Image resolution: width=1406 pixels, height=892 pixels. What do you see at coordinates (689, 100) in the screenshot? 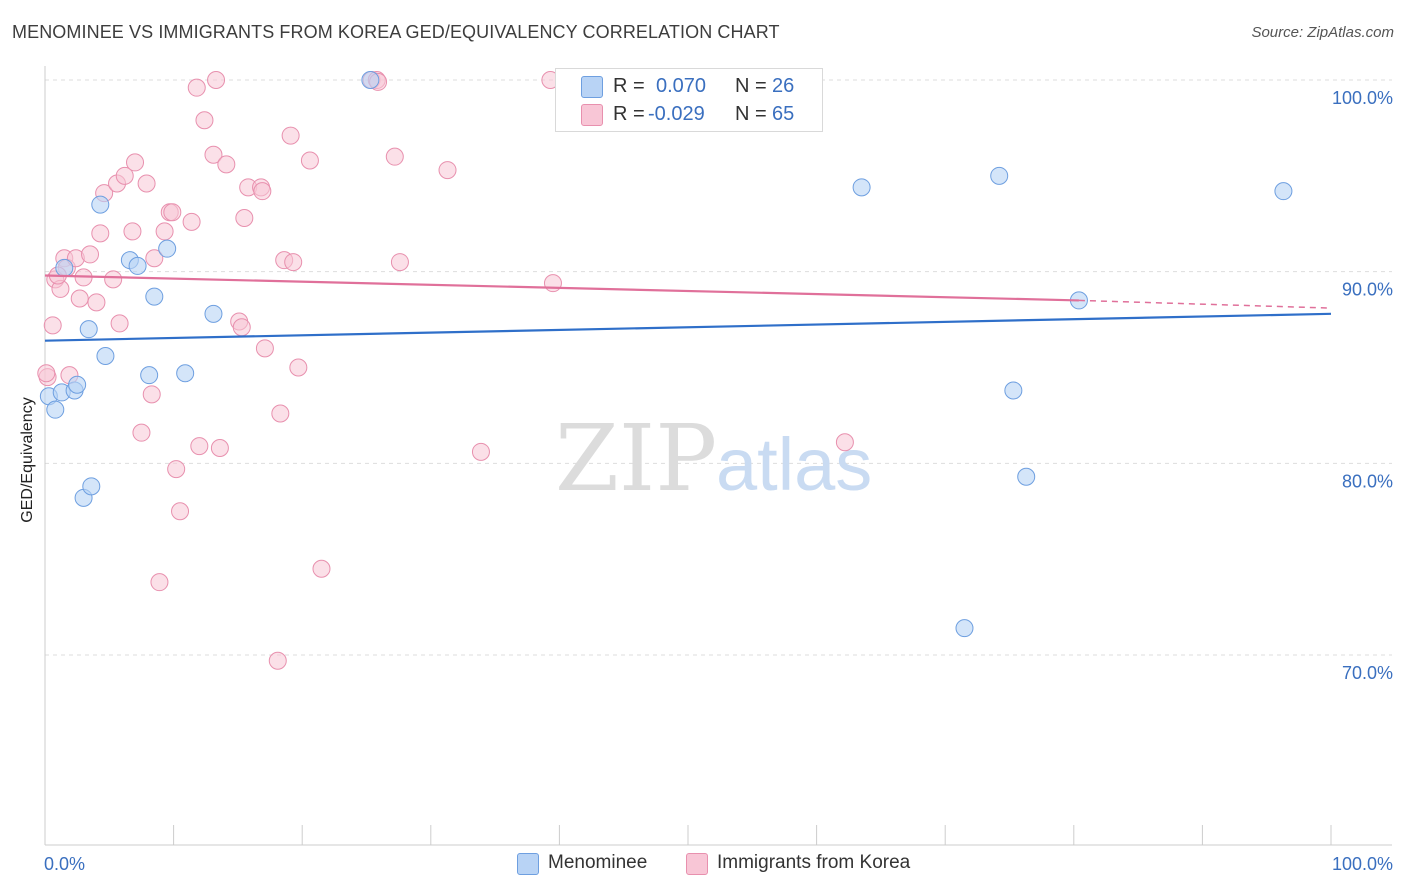
I see `stats-legend: R = 0.070 N = 26 R = -0.029 N = 65` at bounding box center [689, 100].